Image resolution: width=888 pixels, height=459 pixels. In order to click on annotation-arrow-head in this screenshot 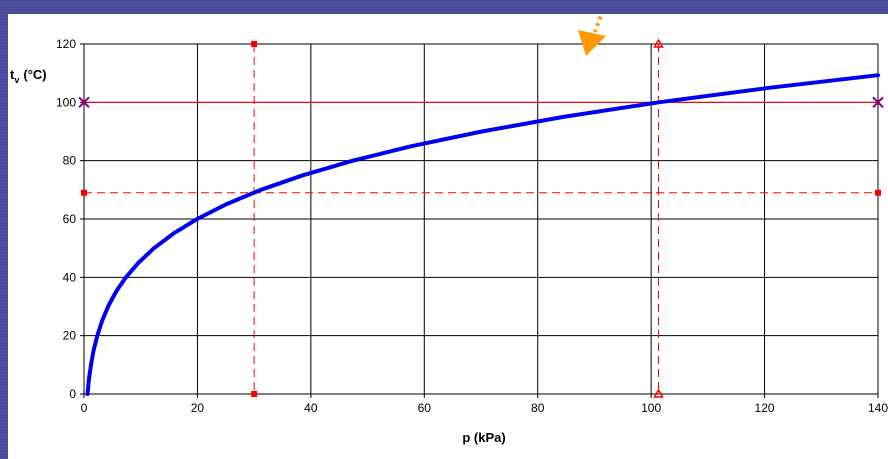, I will do `click(592, 43)`.